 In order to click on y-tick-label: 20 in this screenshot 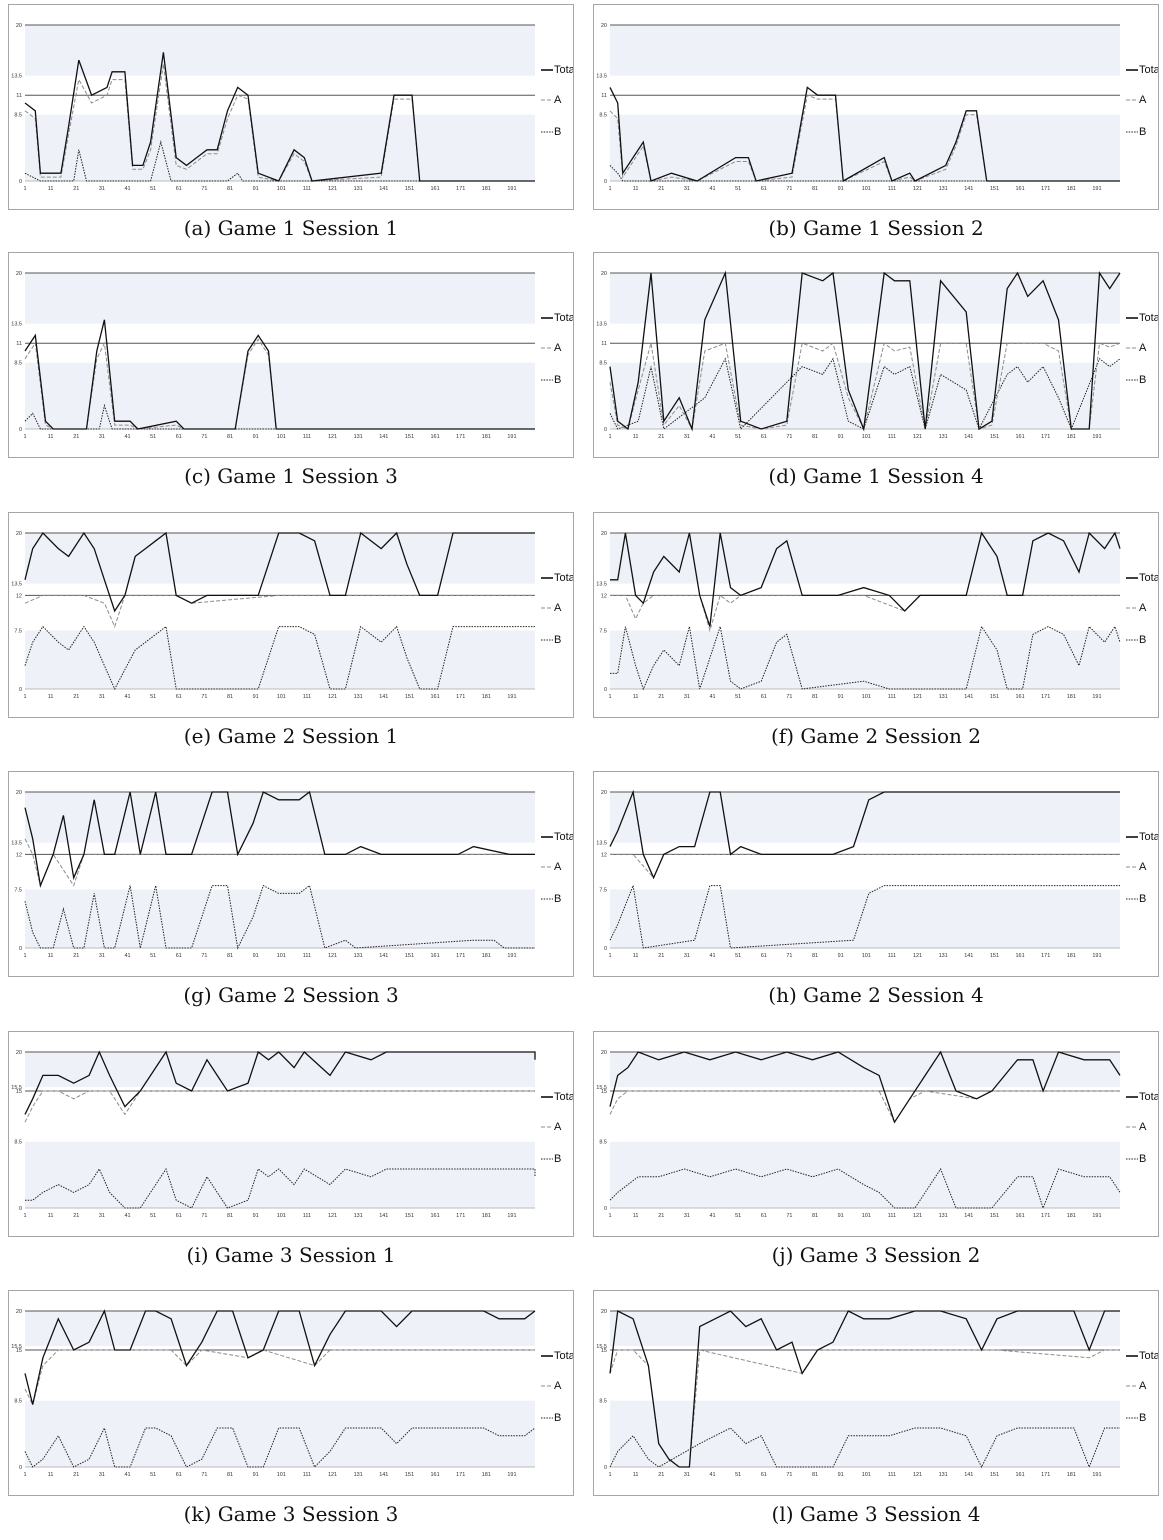, I will do `click(604, 534)`.